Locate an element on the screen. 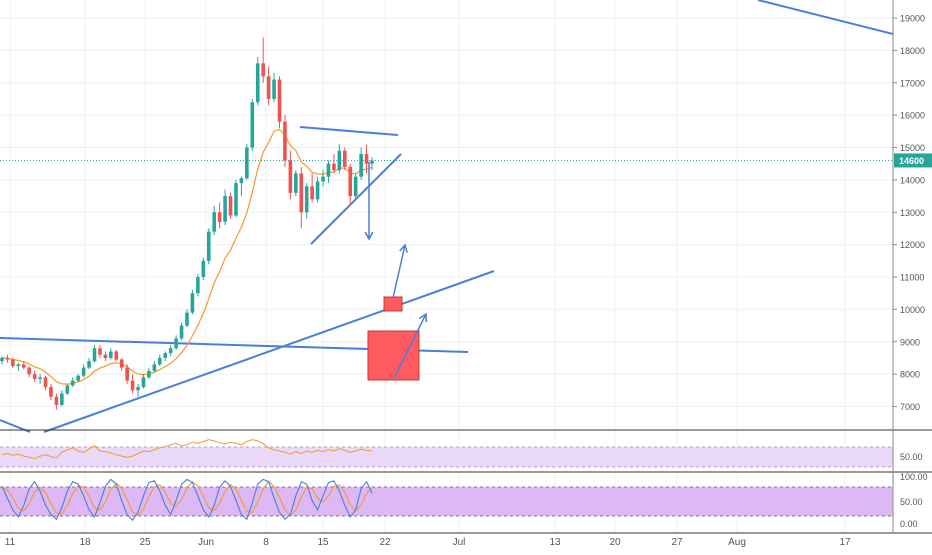 Image resolution: width=932 pixels, height=555 pixels. stoch-tick-label: 50.00 is located at coordinates (911, 502).